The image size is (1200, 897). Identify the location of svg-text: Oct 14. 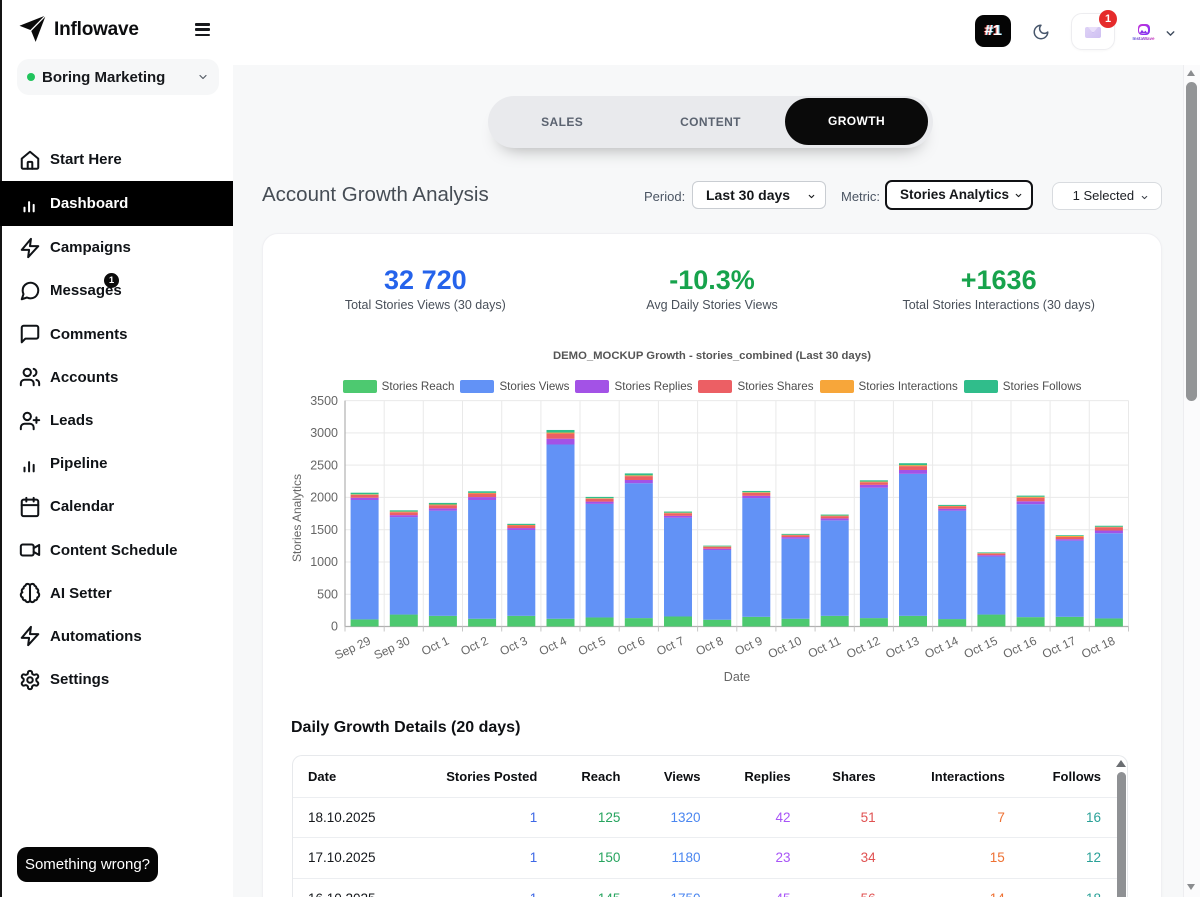
(942, 647).